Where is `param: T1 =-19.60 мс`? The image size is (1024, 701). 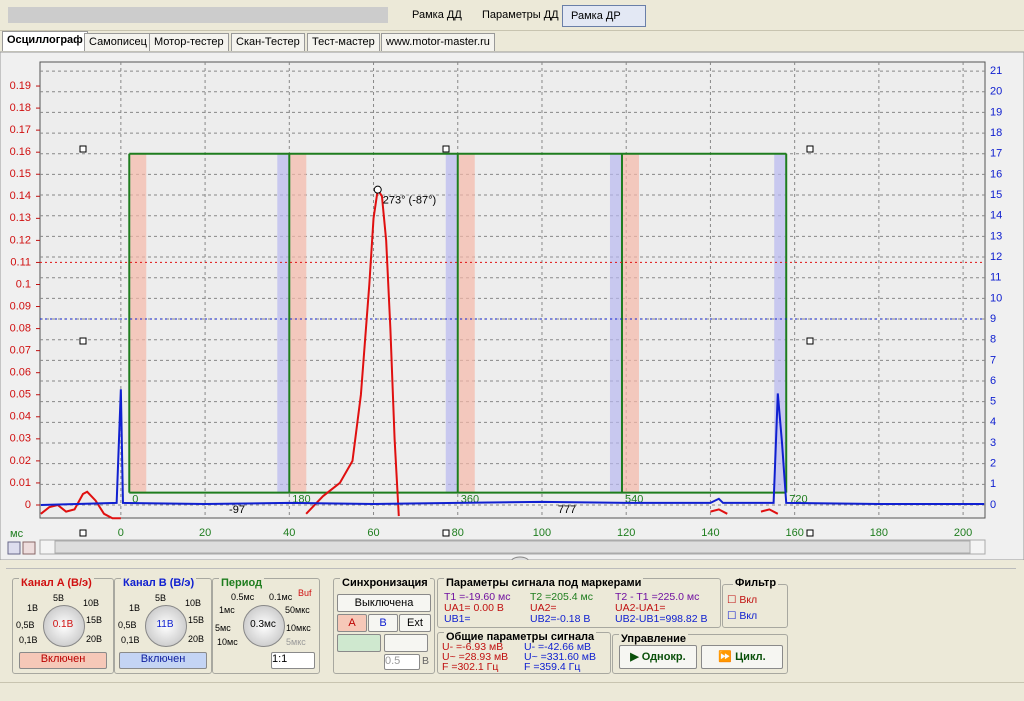
param: T1 =-19.60 мс is located at coordinates (477, 597).